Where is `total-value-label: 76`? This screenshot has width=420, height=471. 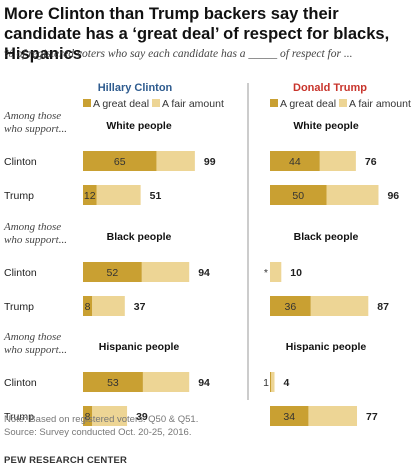 total-value-label: 76 is located at coordinates (371, 162).